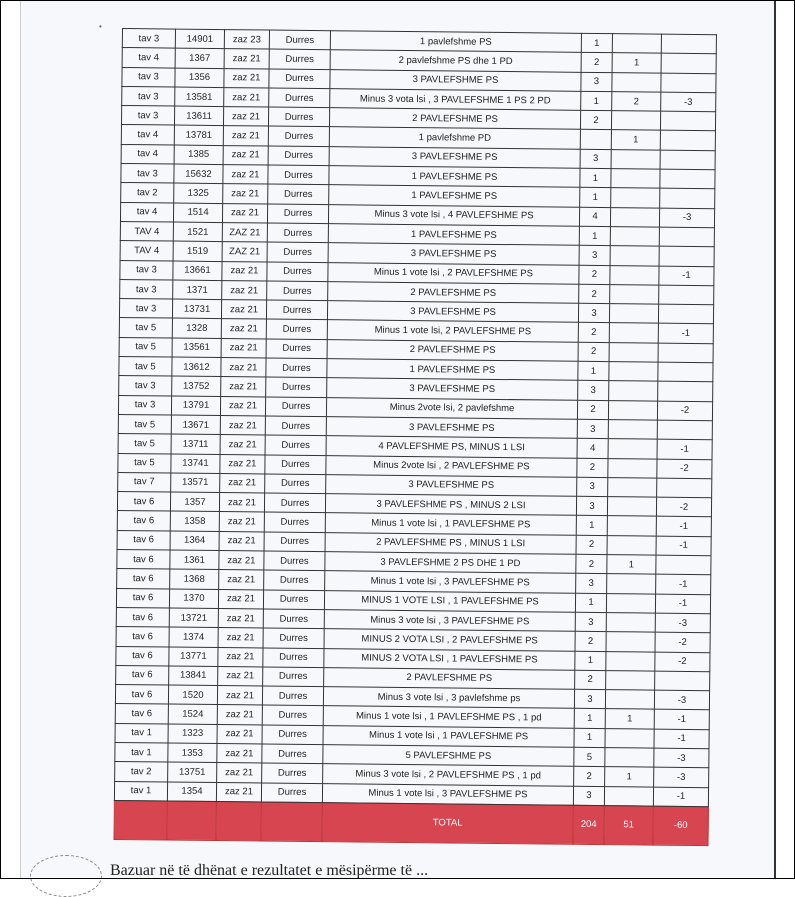  Describe the element at coordinates (595, 216) in the screenshot. I see `ps-cell: 4` at that location.